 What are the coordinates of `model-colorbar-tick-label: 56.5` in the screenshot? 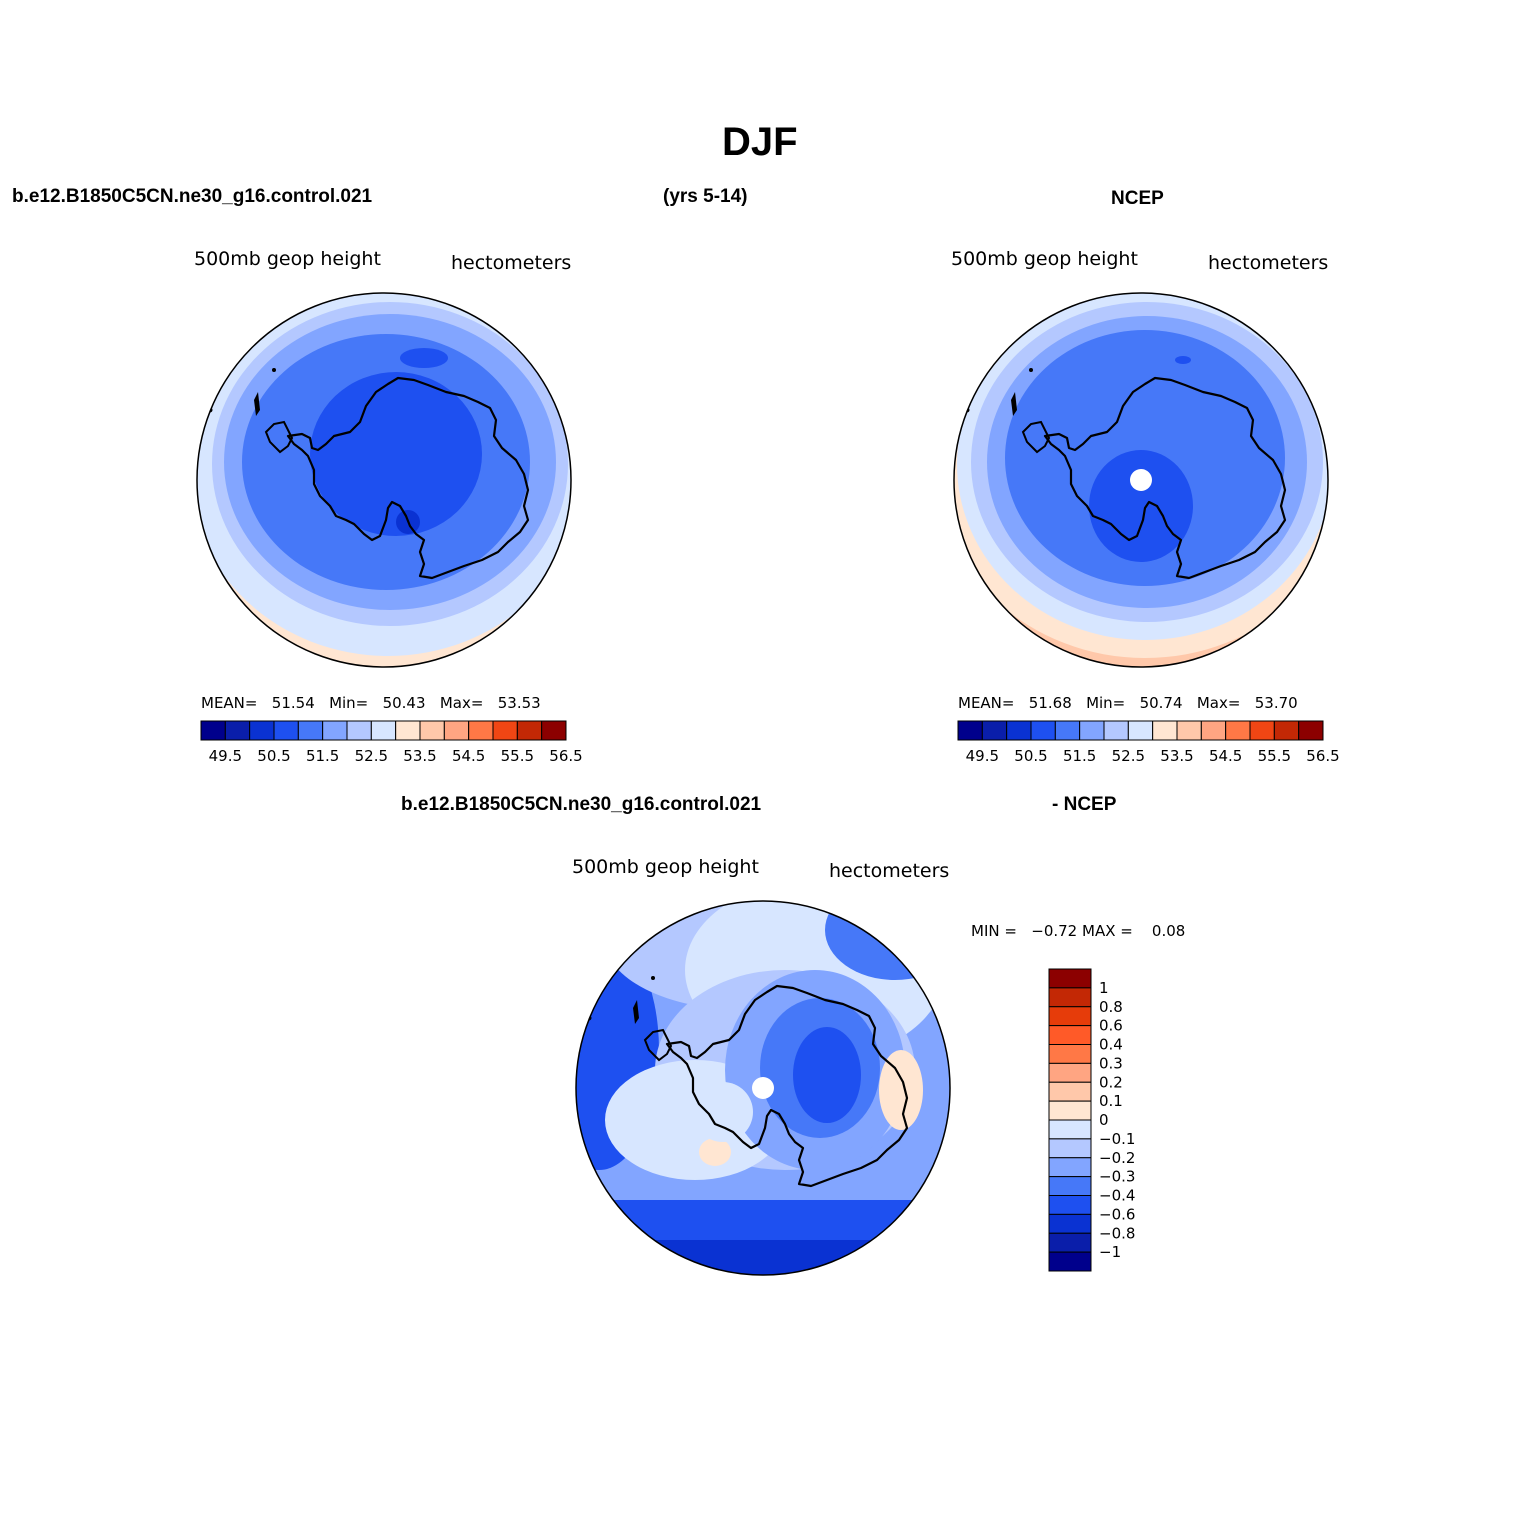 It's located at (565, 756).